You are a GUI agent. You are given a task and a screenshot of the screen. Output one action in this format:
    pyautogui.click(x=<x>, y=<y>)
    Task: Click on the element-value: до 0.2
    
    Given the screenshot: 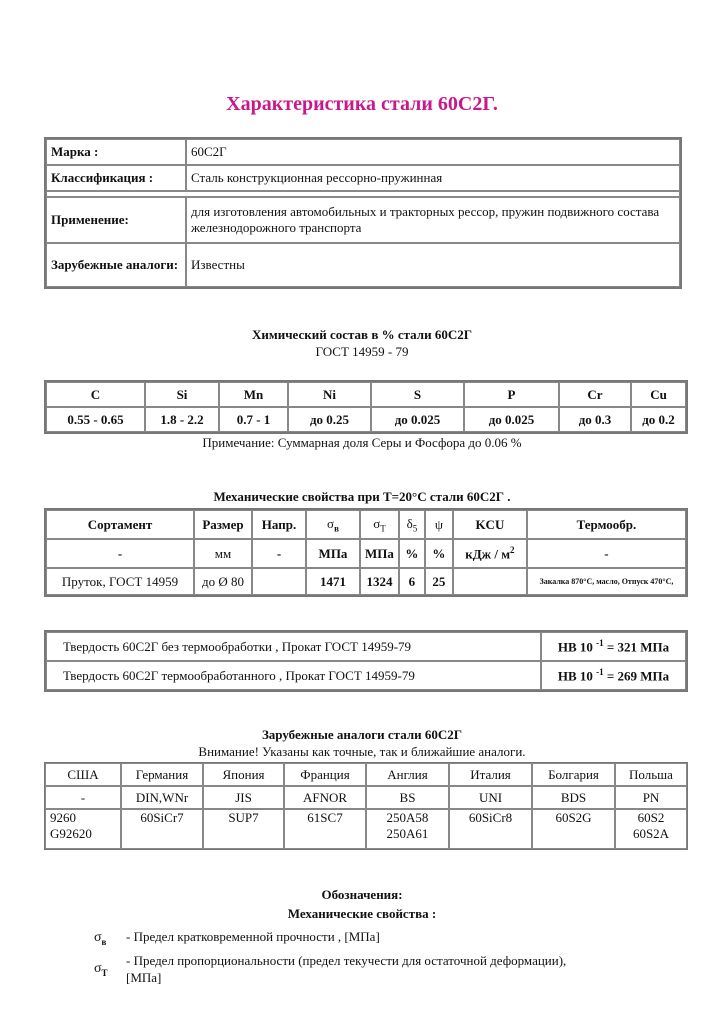 What is the action you would take?
    pyautogui.click(x=658, y=419)
    